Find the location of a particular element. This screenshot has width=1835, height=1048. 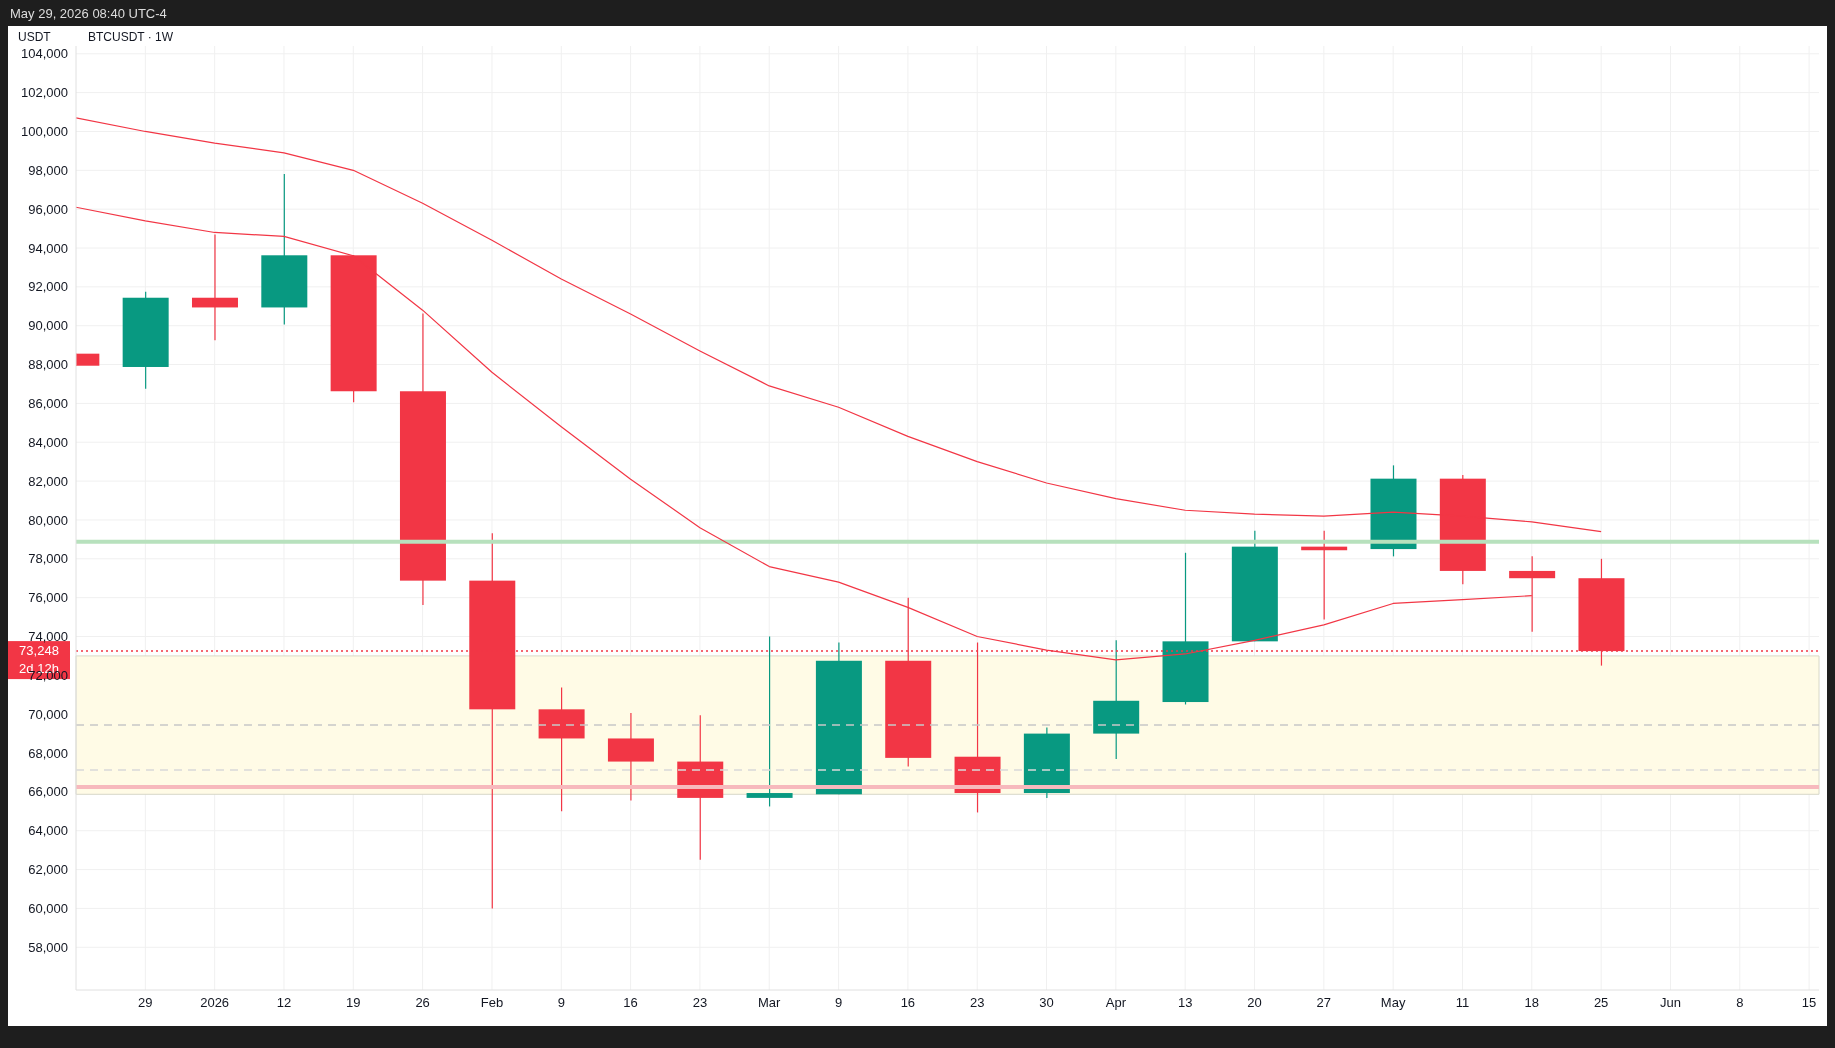

x-tick-label: Mar is located at coordinates (770, 1003).